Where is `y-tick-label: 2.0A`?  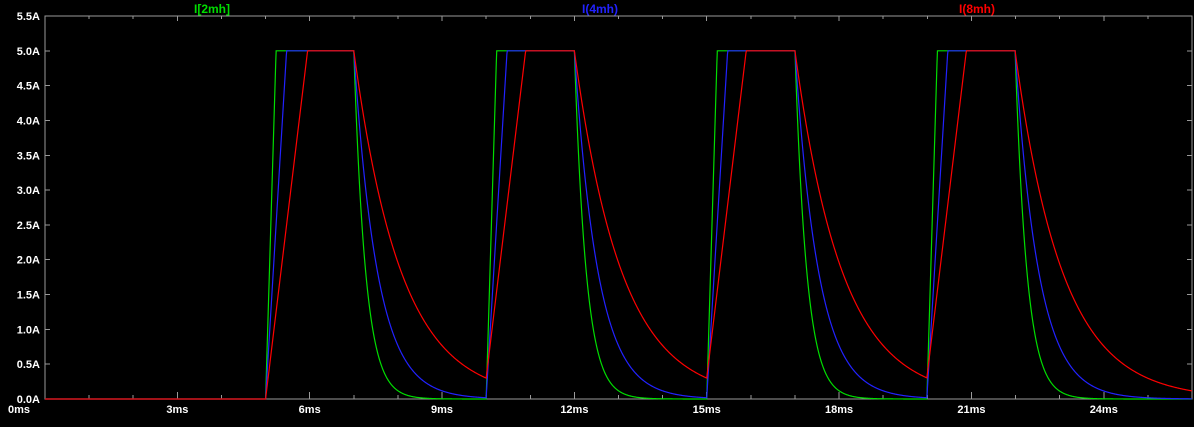 y-tick-label: 2.0A is located at coordinates (28, 261).